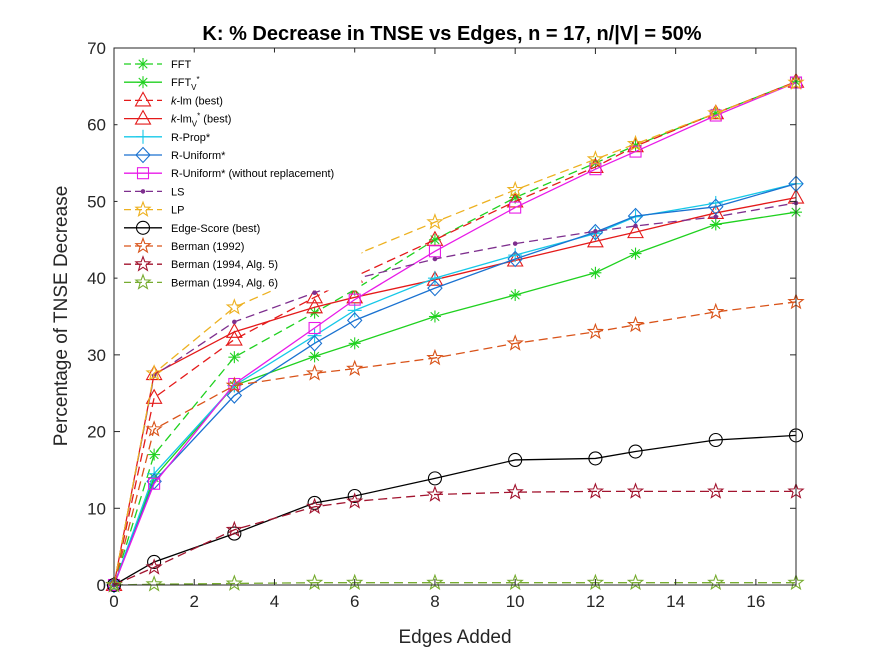  What do you see at coordinates (454, 637) in the screenshot?
I see `x-axis-label: Edges Added` at bounding box center [454, 637].